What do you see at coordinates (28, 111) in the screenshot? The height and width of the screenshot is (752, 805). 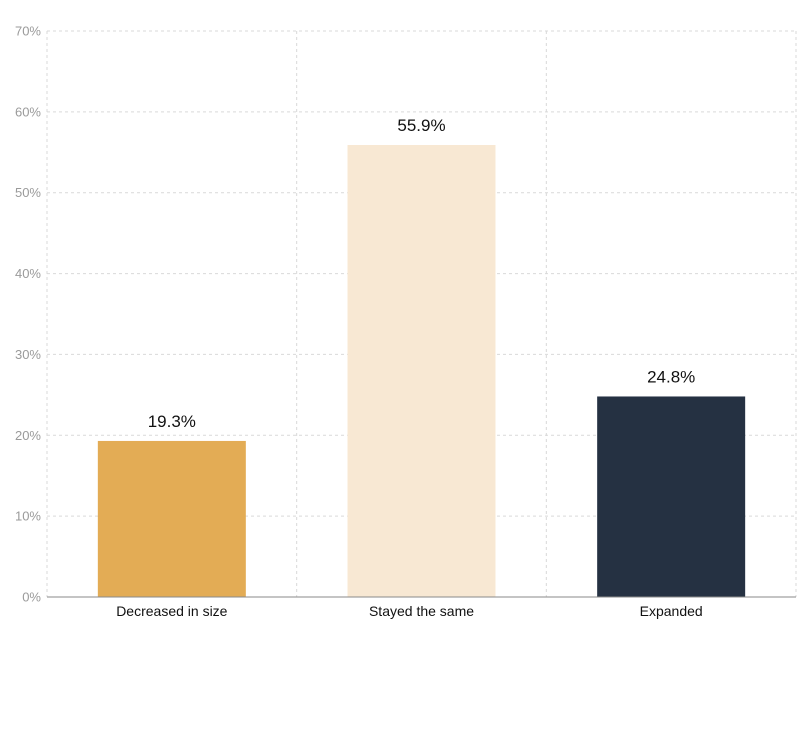 I see `y-tick-label: 60%` at bounding box center [28, 111].